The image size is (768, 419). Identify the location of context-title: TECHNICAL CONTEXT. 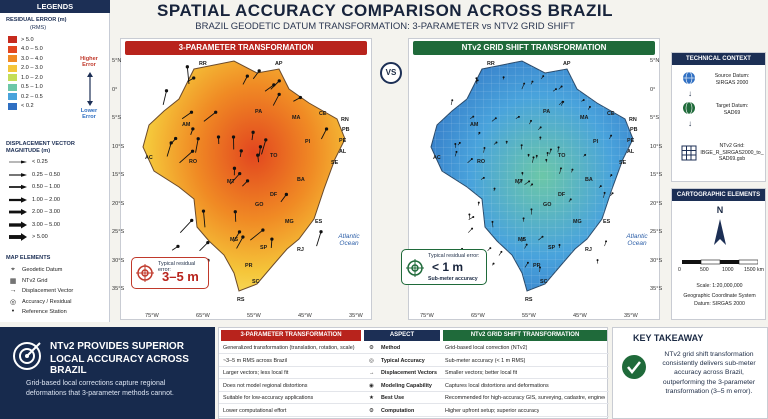
(718, 59).